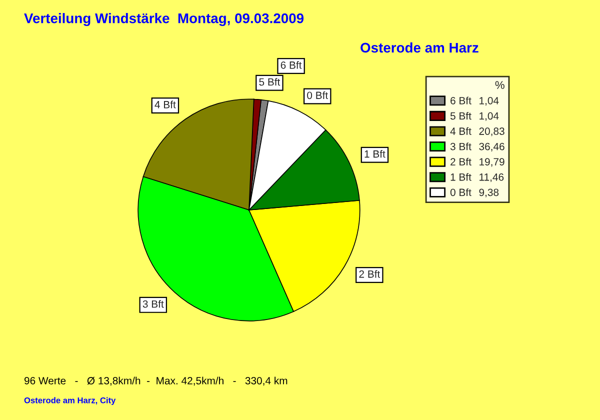 Image resolution: width=600 pixels, height=420 pixels. Describe the element at coordinates (461, 146) in the screenshot. I see `legend-label: 3 Bft` at that location.